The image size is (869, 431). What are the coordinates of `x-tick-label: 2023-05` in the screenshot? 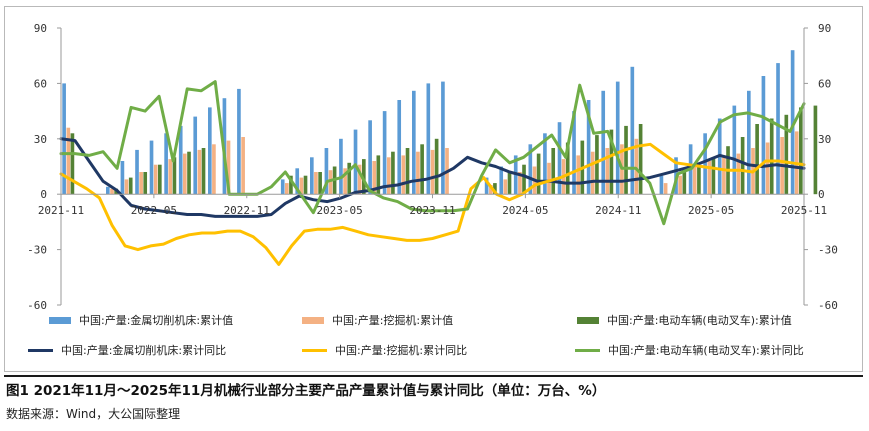 It's located at (339, 210).